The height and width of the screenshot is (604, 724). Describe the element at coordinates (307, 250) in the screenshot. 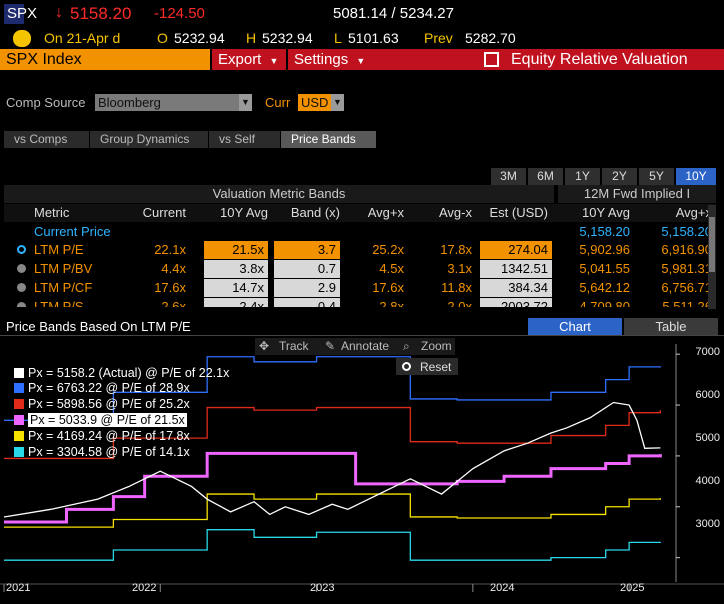

I see `row-band: 3.7` at that location.